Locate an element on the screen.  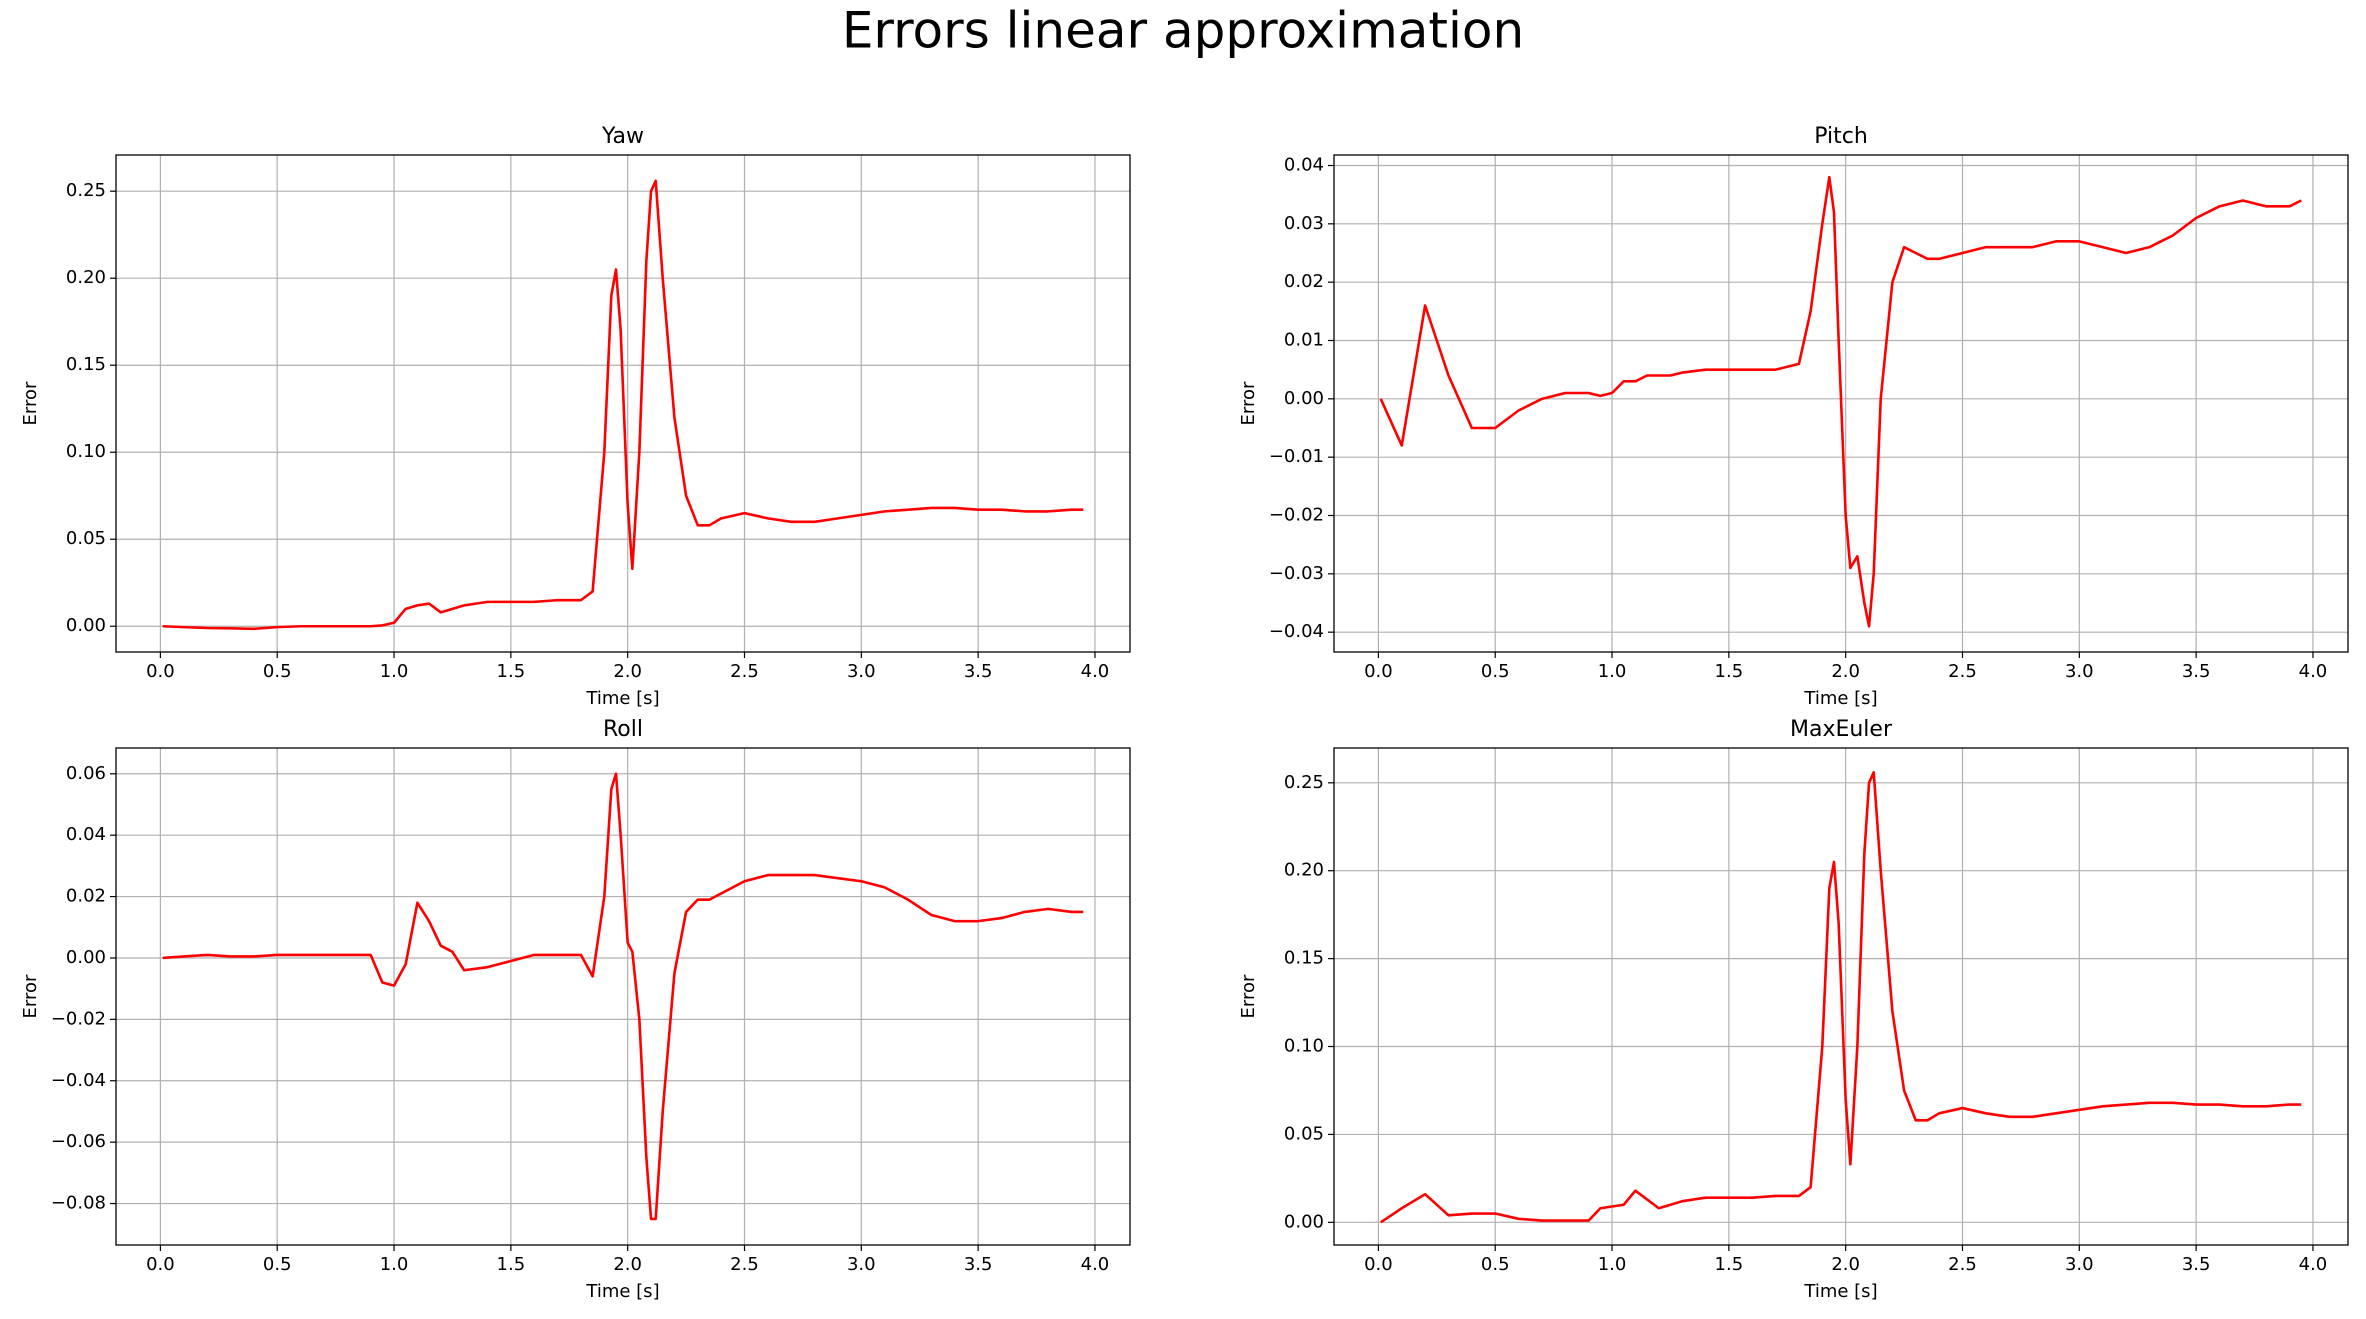
subplot-title: Yaw is located at coordinates (622, 136).